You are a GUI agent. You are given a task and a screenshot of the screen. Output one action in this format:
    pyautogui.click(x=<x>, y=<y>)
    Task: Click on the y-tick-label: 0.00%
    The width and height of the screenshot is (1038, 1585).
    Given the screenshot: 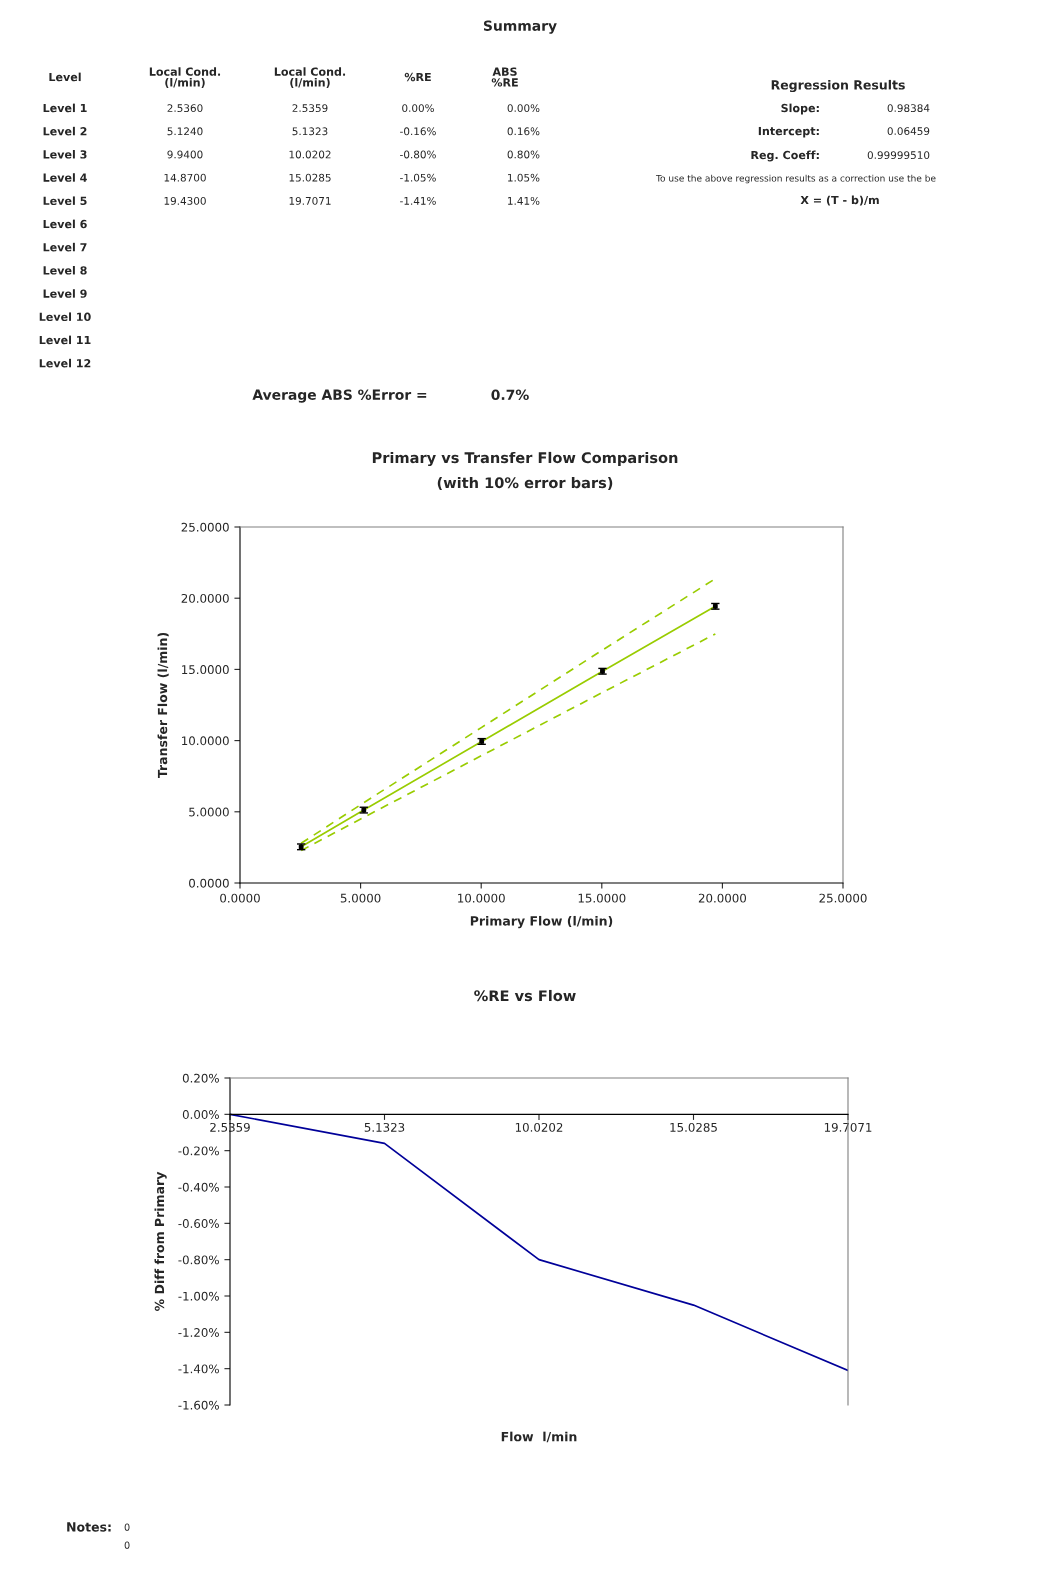 What is the action you would take?
    pyautogui.click(x=200, y=1114)
    